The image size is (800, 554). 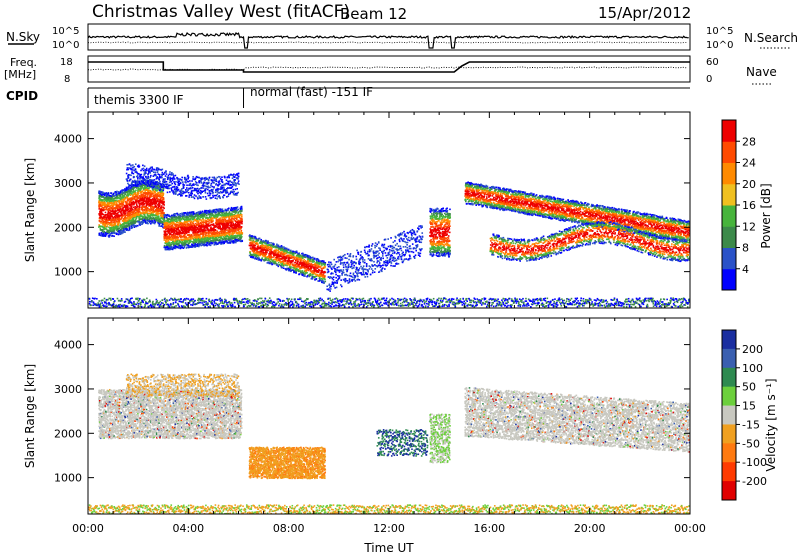 What do you see at coordinates (30, 416) in the screenshot?
I see `velocity-ylabel: Slant Range [km]` at bounding box center [30, 416].